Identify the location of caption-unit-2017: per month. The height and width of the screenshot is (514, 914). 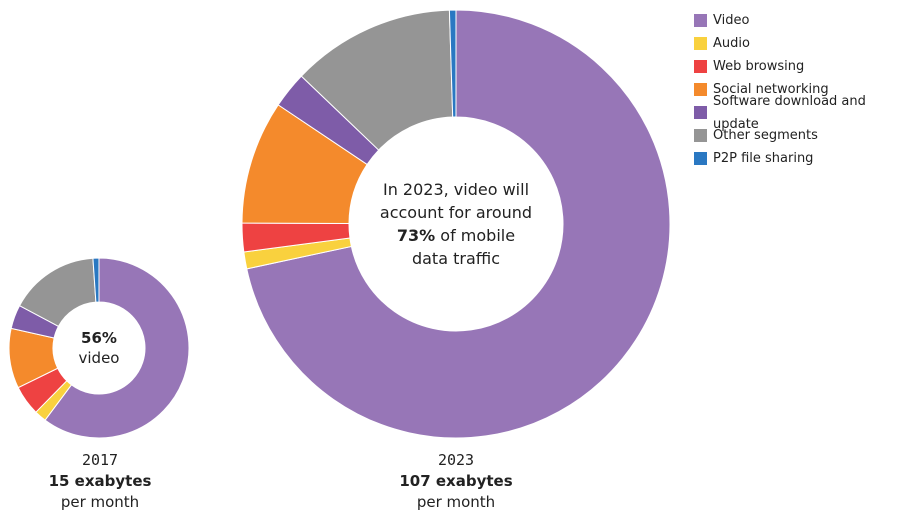
(100, 502).